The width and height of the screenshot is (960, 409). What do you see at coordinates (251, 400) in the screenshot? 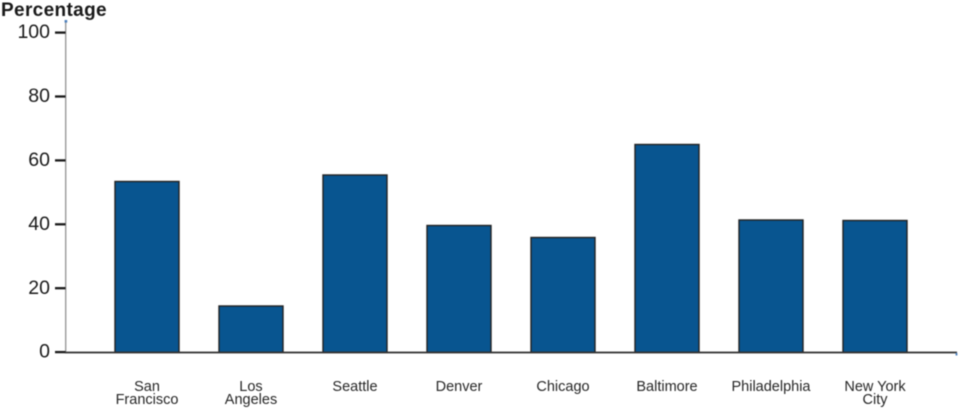
I see `svg-text: Angeles` at bounding box center [251, 400].